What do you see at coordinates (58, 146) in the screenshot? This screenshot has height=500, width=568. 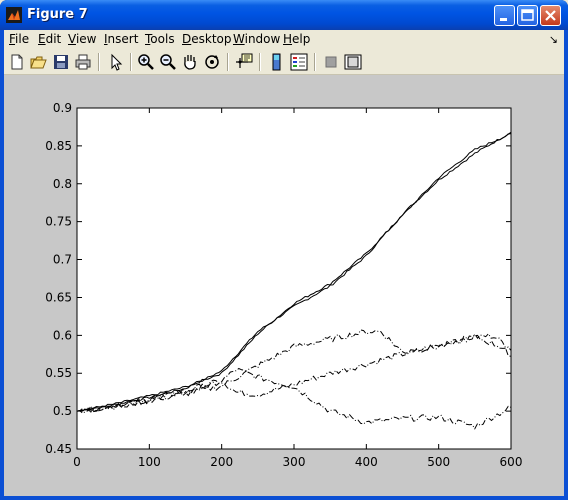 I see `y-tick-label: 0.85` at bounding box center [58, 146].